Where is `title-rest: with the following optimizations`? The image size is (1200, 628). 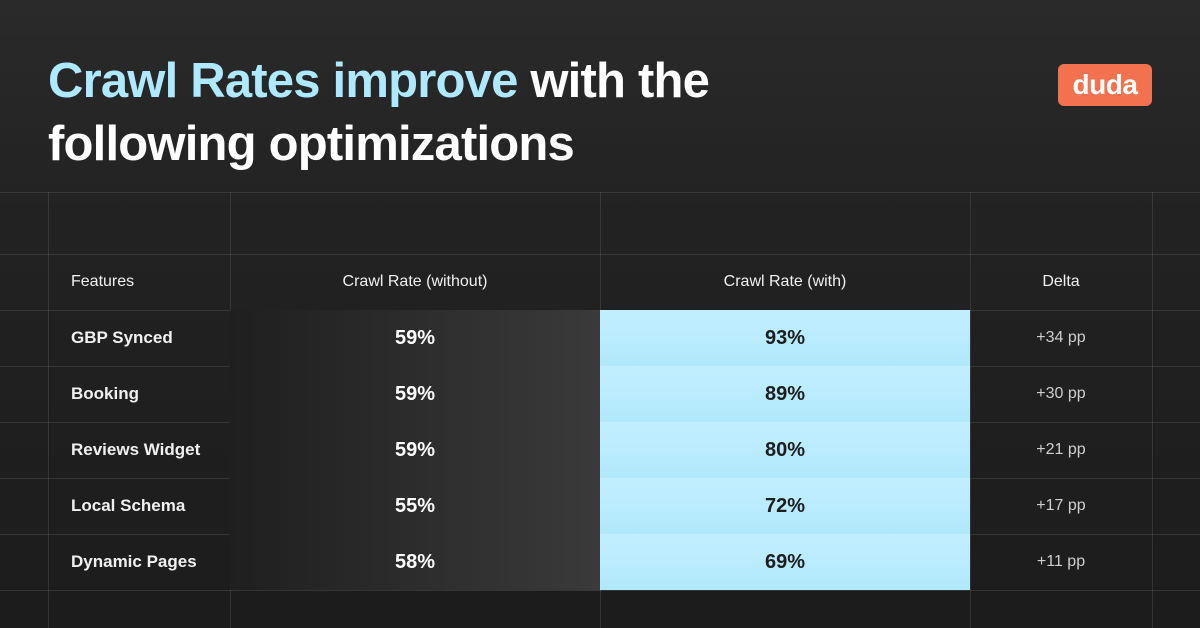 title-rest: with the following optimizations is located at coordinates (379, 112).